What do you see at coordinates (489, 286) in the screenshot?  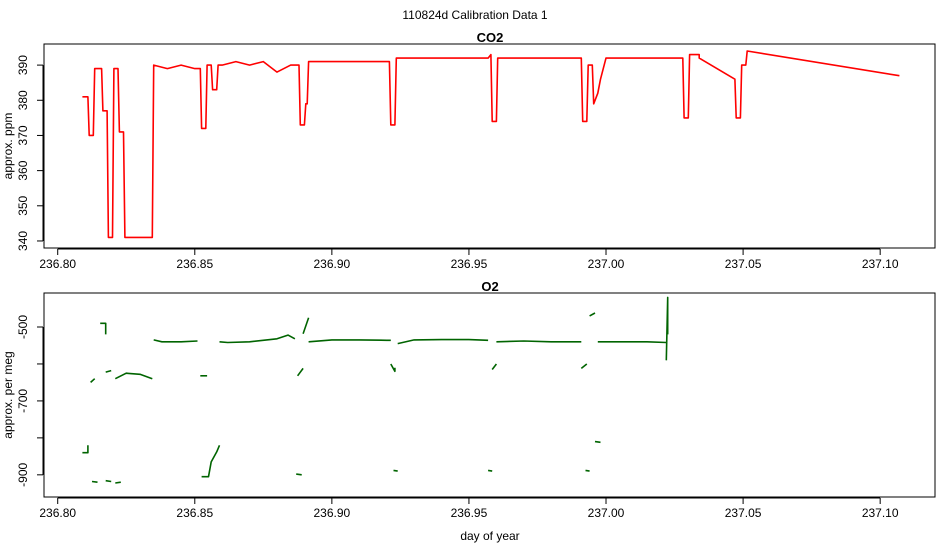 I see `o2-panel-title: O2` at bounding box center [489, 286].